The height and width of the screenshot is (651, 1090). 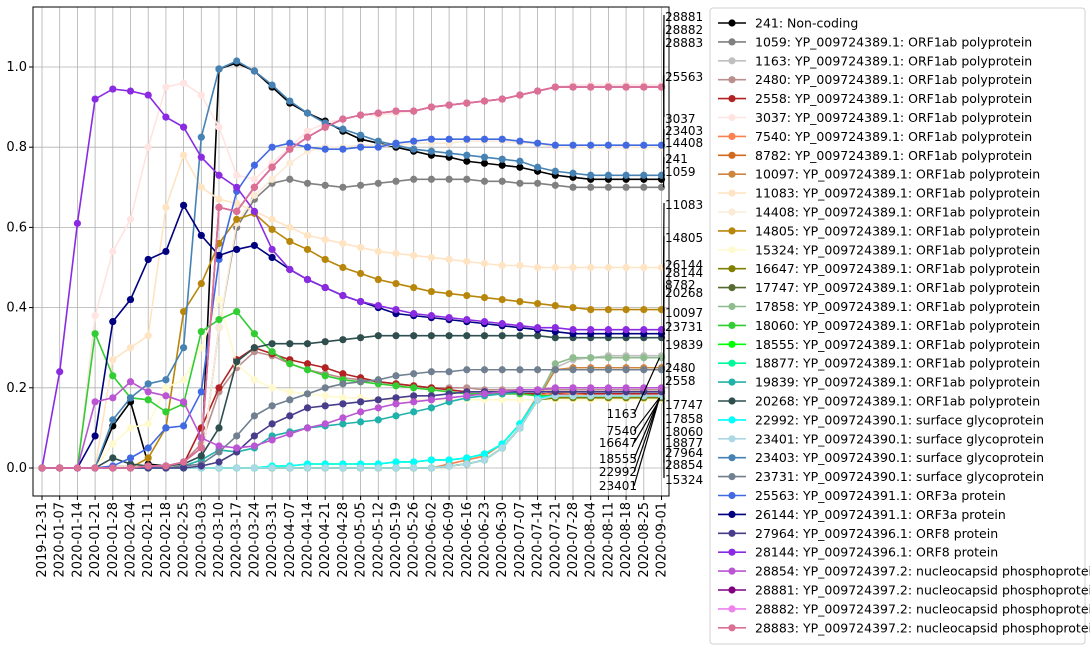 I want to click on x-tick-label: 2020-01-14, so click(x=77, y=540).